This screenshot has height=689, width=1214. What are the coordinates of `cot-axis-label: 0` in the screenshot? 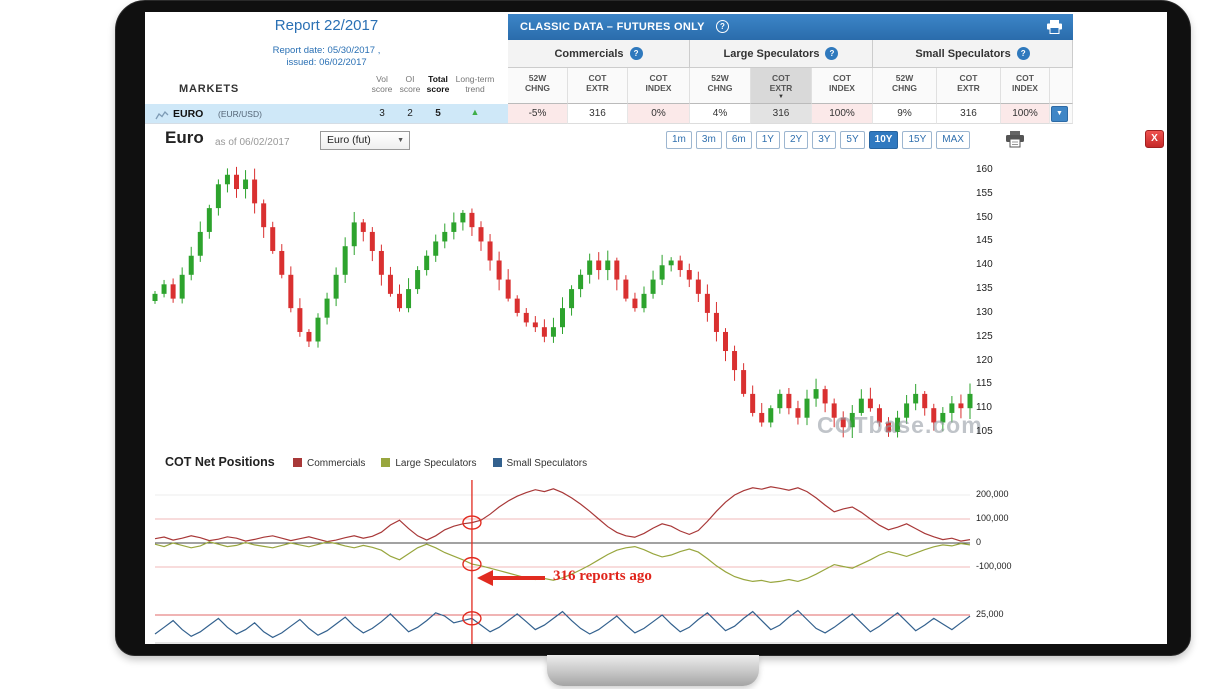 It's located at (979, 542).